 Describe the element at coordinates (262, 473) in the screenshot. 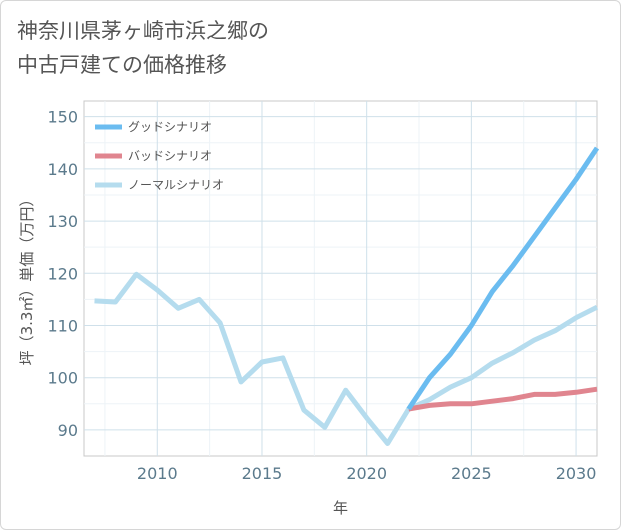

I see `x-tick-label: 2015` at that location.